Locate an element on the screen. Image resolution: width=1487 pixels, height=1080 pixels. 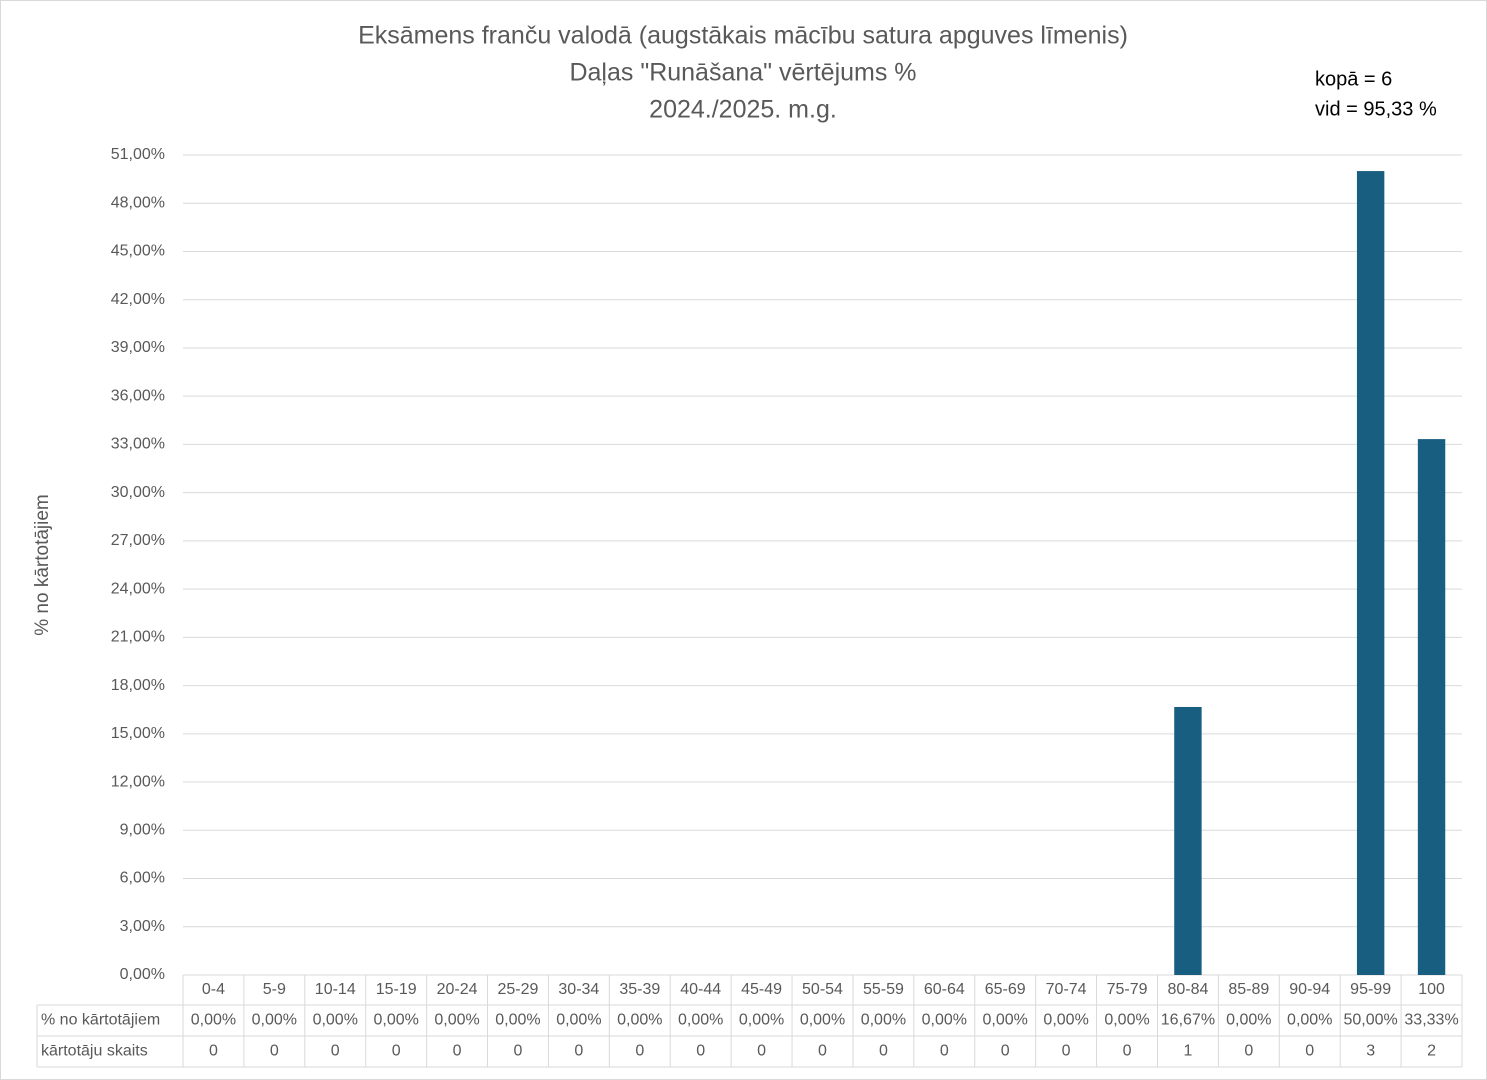
y-tick-label: 9,00% is located at coordinates (142, 830).